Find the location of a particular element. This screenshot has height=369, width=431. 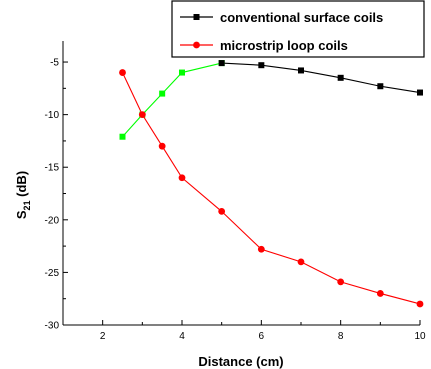

x-tick-label: 6 is located at coordinates (262, 336).